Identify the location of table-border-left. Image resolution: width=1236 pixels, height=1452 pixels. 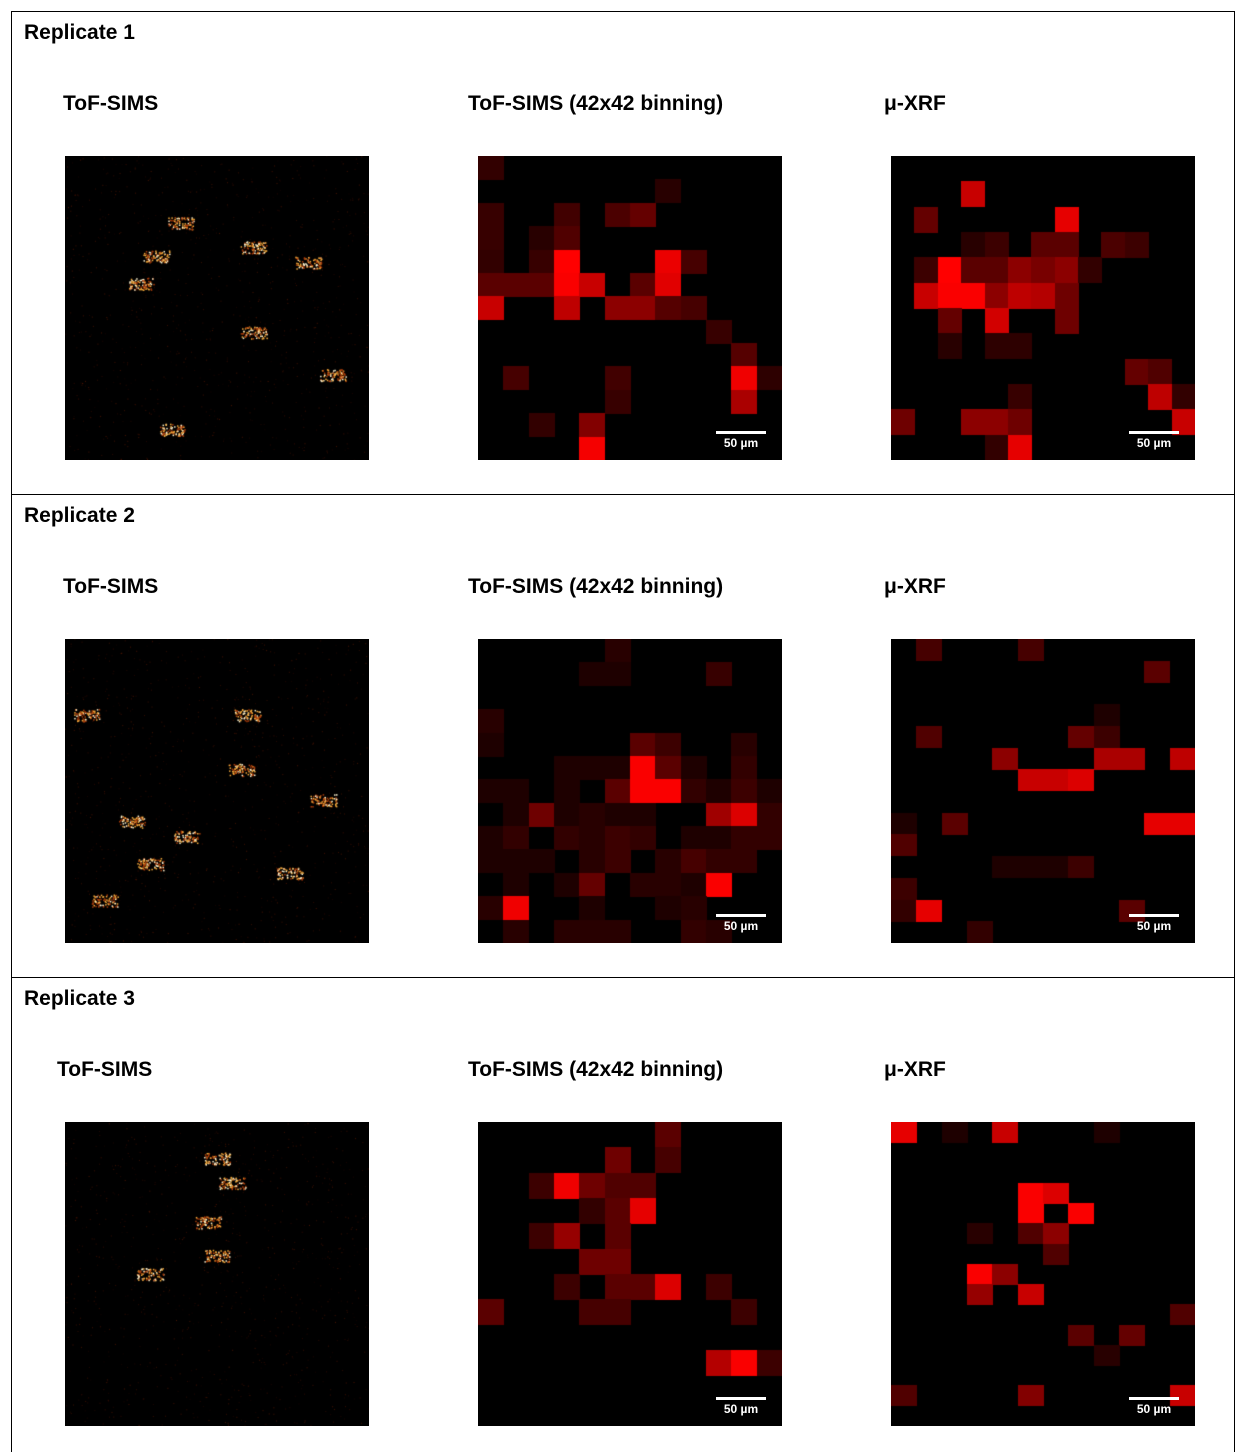
(11, 731).